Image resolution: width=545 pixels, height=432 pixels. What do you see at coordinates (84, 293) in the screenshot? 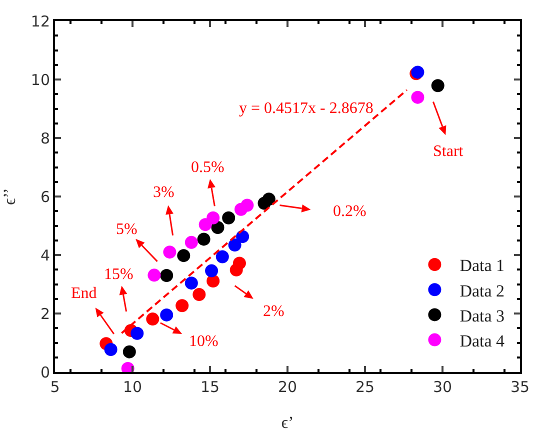
I see `annotation: End` at bounding box center [84, 293].